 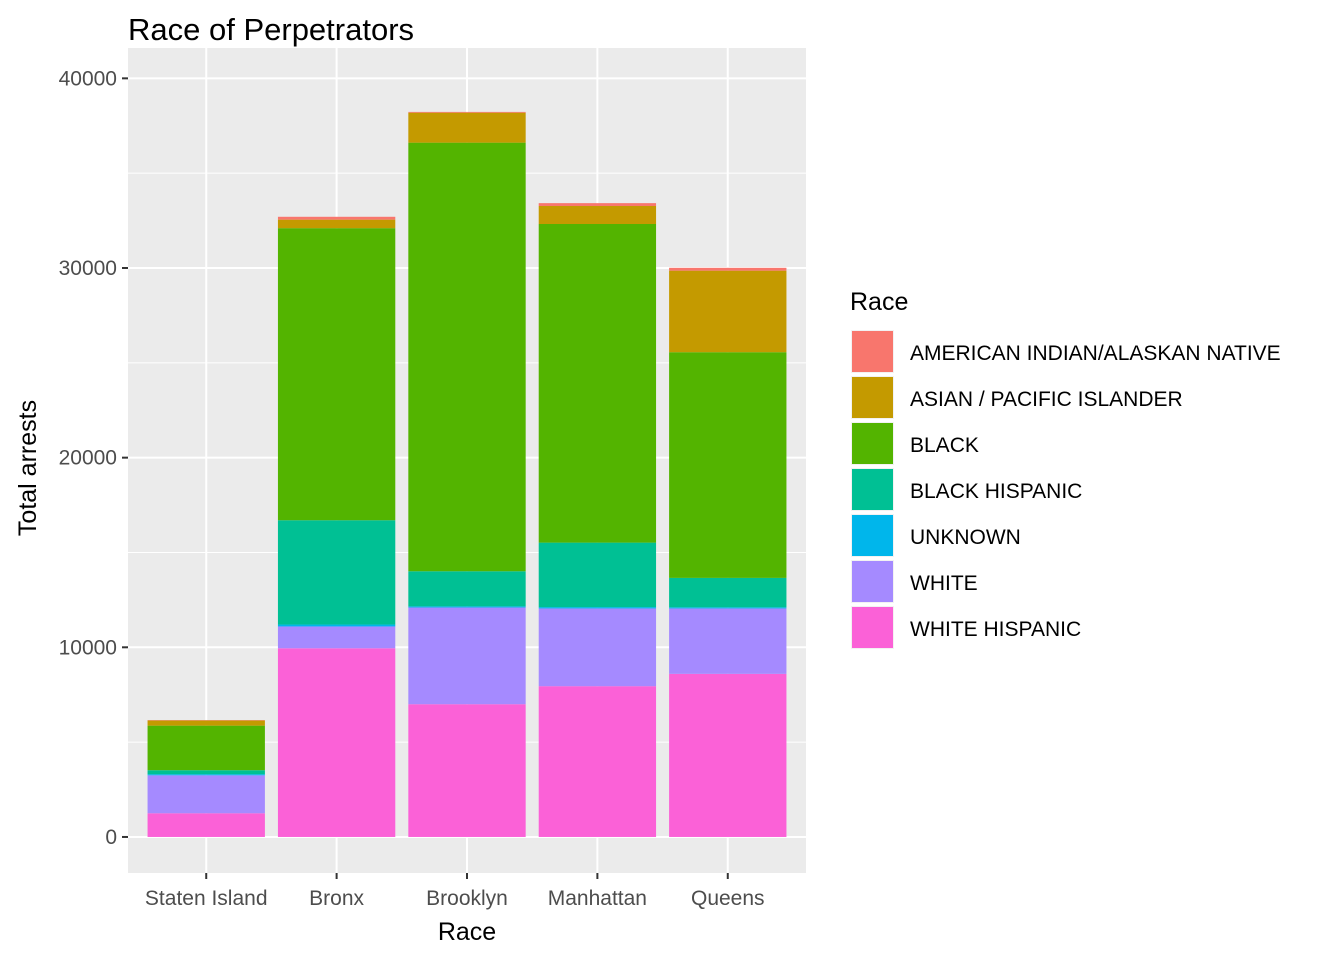 I want to click on y-tick-label: 10000, so click(x=88, y=647).